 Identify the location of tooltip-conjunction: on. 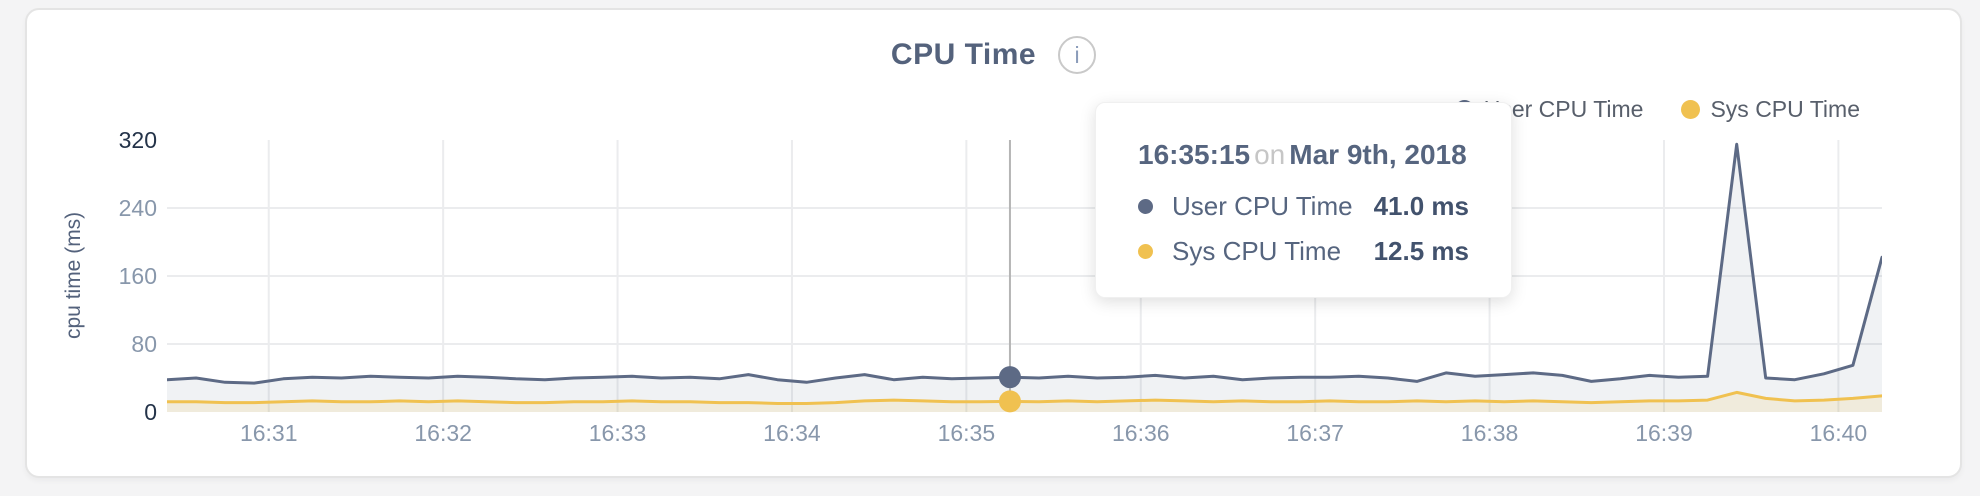
(1270, 154).